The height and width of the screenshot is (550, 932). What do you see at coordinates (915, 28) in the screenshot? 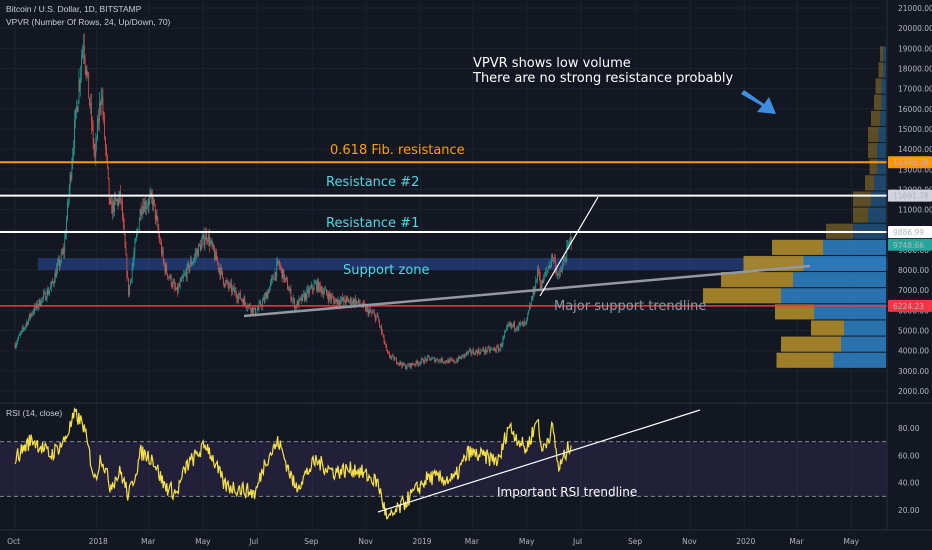
I see `price-tick-label: 20000.00` at bounding box center [915, 28].